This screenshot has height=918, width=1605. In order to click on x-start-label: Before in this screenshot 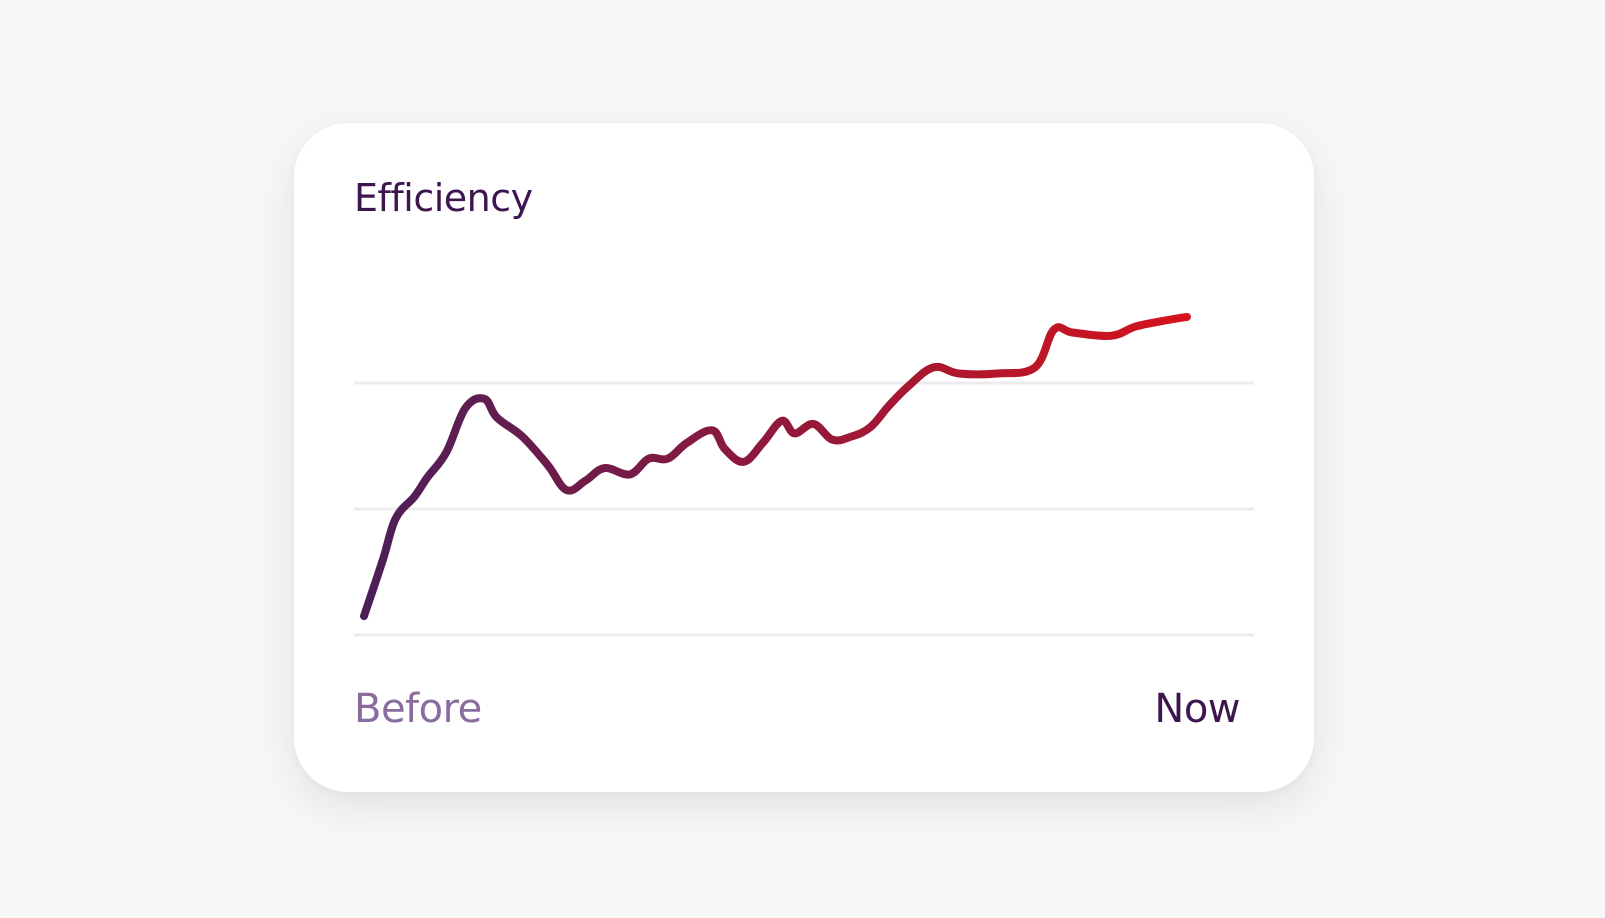, I will do `click(418, 709)`.